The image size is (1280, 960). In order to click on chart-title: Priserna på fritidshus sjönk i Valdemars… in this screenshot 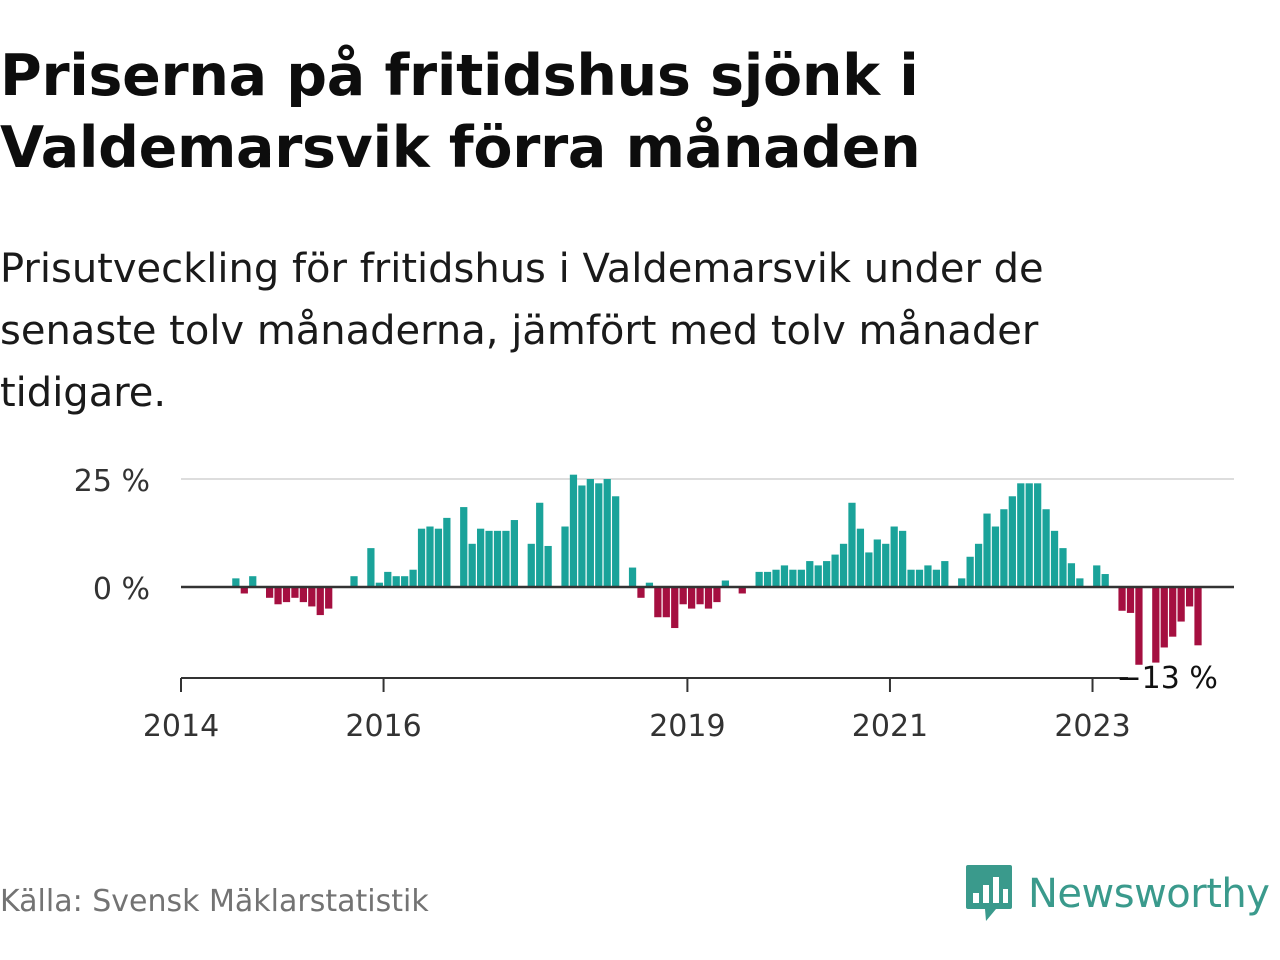, I will do `click(460, 112)`.